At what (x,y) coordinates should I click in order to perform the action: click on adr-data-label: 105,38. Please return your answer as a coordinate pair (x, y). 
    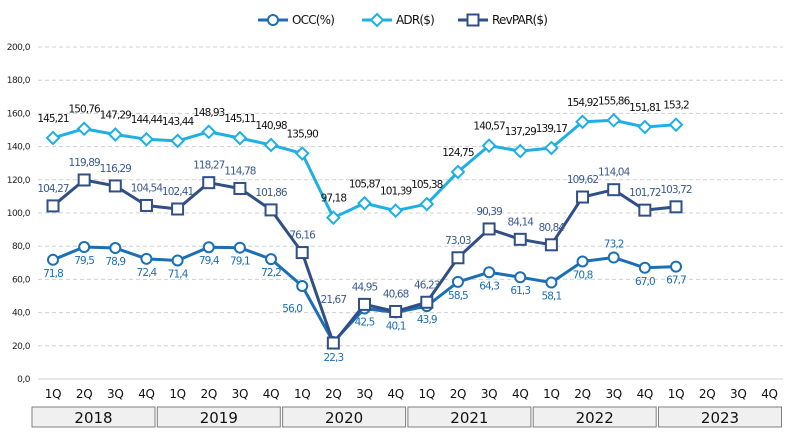
    Looking at the image, I should click on (427, 185).